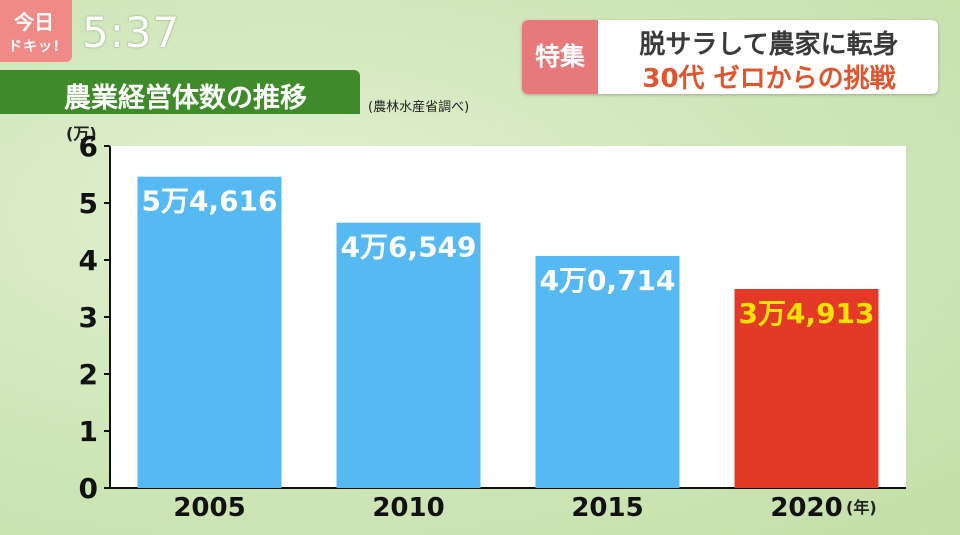 This screenshot has width=960, height=535. What do you see at coordinates (131, 32) in the screenshot?
I see `clock: 5:37` at bounding box center [131, 32].